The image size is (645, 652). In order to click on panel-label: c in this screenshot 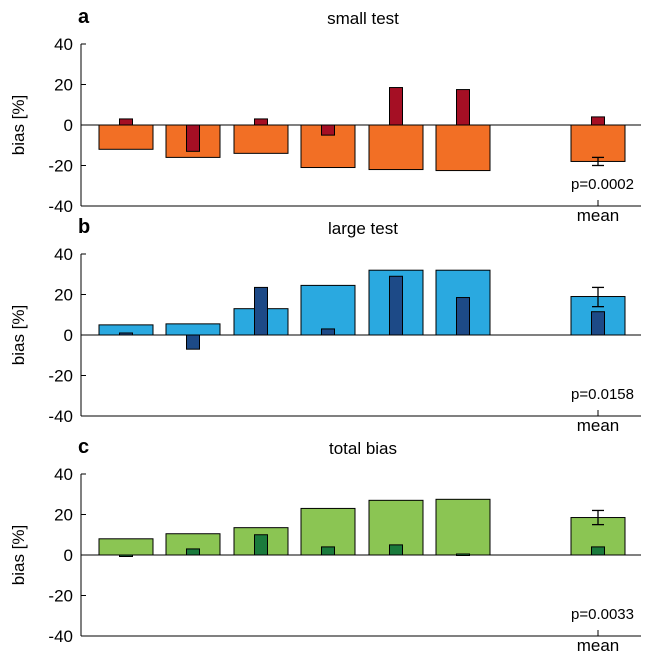, I will do `click(83, 447)`.